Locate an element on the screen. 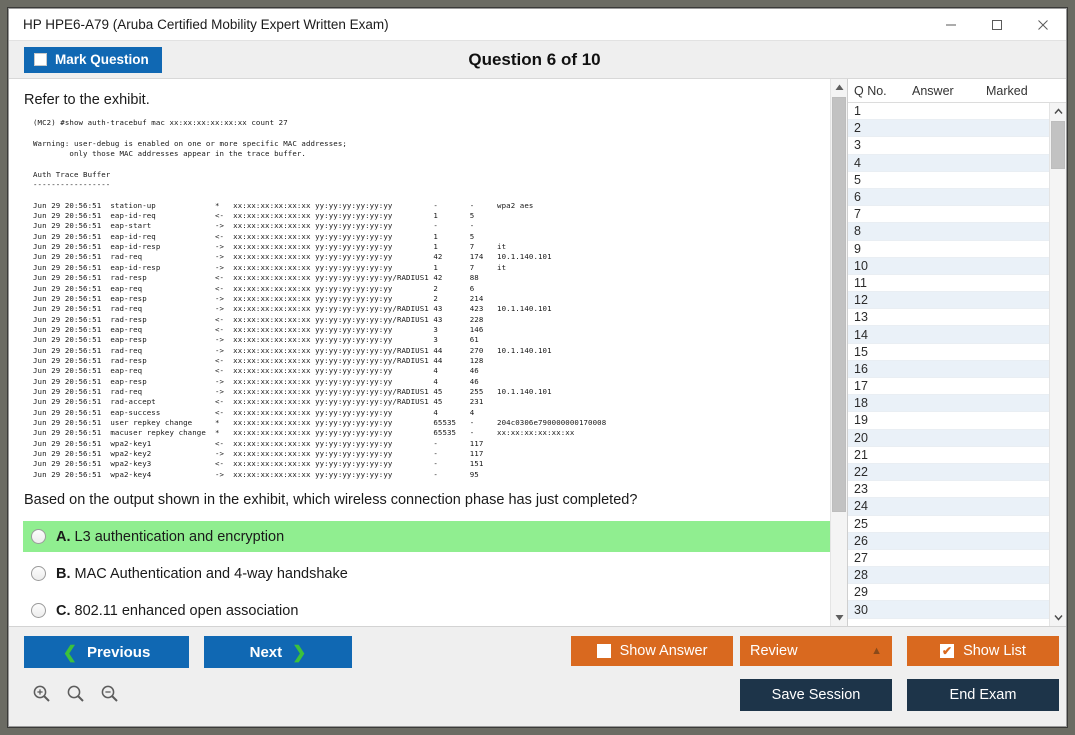 This screenshot has height=735, width=1075. end-exam-button: End Exam is located at coordinates (983, 695).